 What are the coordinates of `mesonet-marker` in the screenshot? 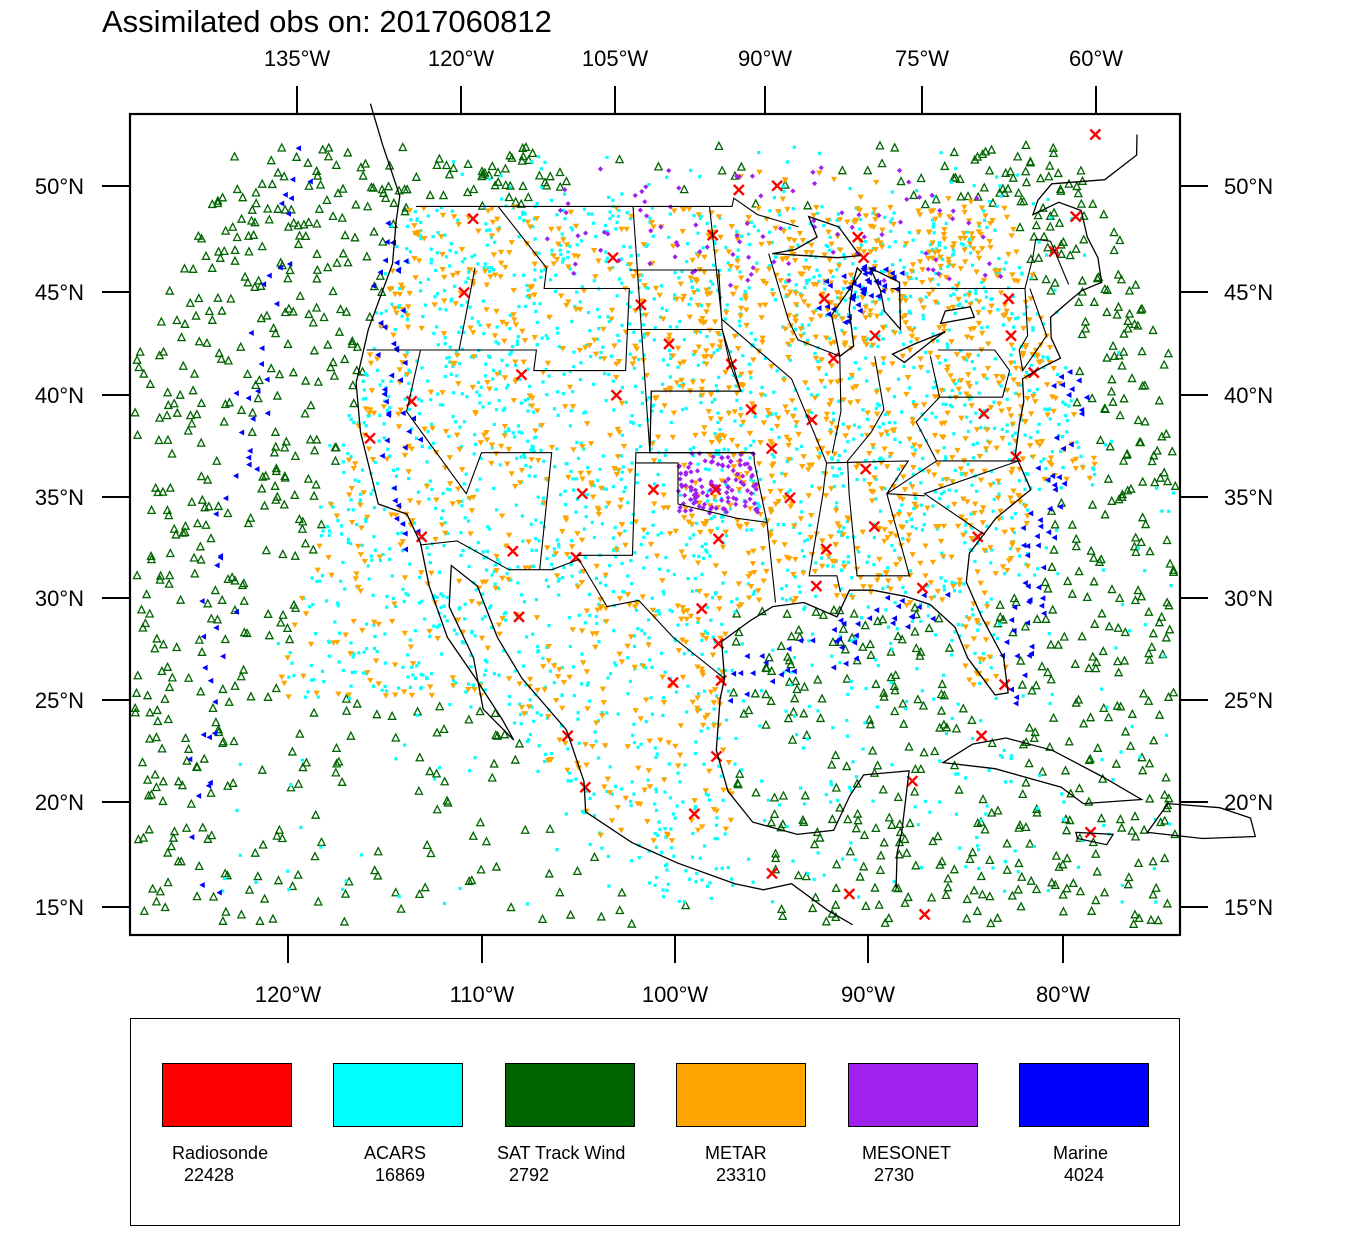 It's located at (692, 481).